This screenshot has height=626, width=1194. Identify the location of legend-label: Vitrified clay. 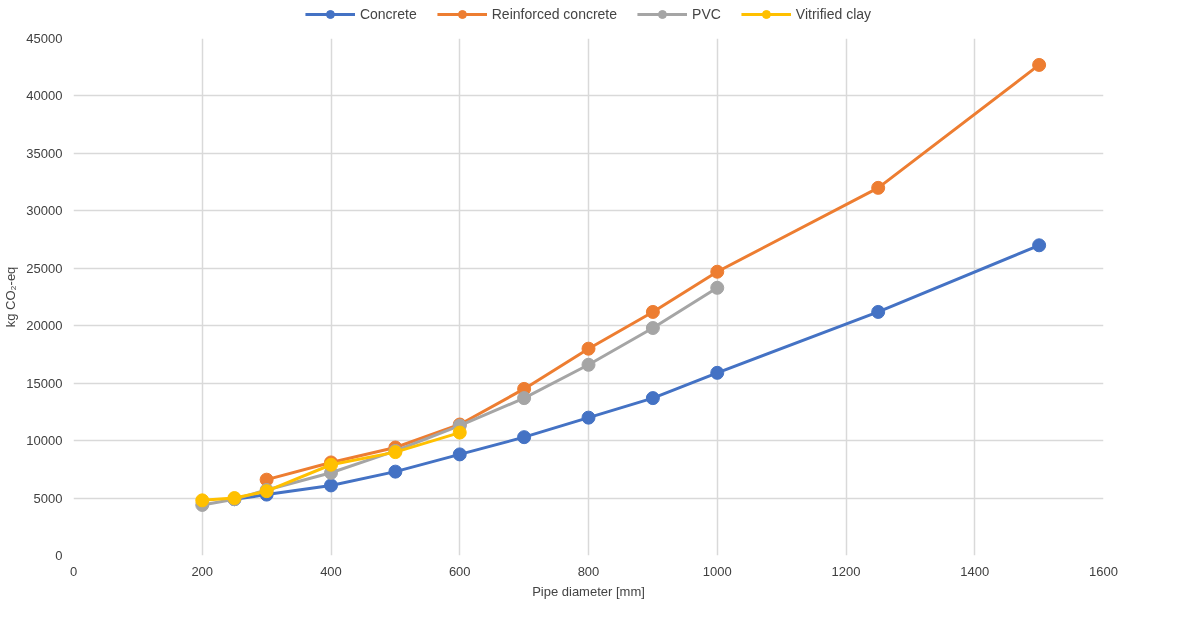
(833, 14).